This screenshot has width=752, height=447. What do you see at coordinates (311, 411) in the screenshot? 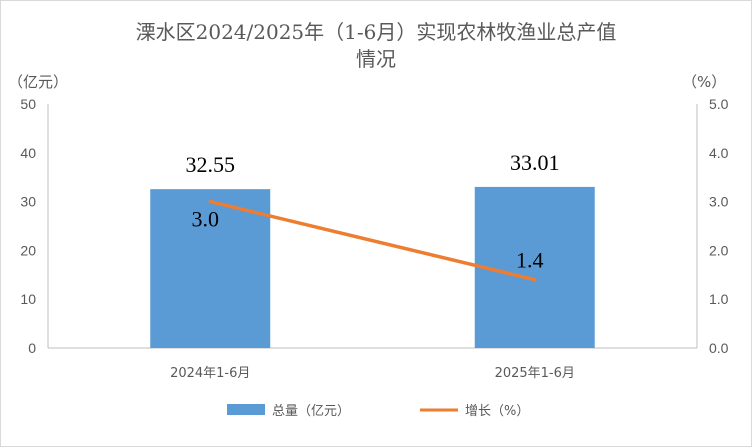
I see `legend-bar-label: 总量（亿元）` at bounding box center [311, 411].